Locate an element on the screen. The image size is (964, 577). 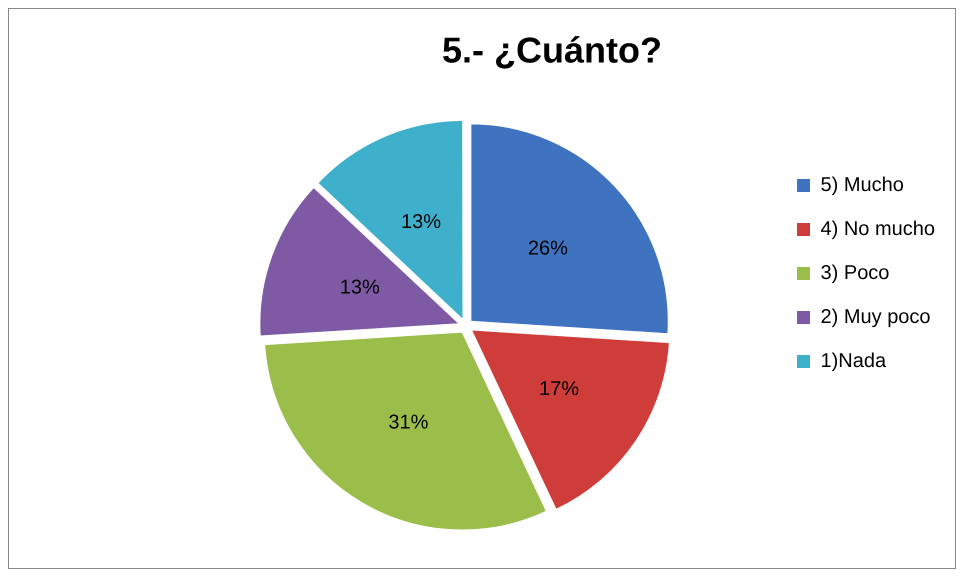
data-label: 17% is located at coordinates (559, 389).